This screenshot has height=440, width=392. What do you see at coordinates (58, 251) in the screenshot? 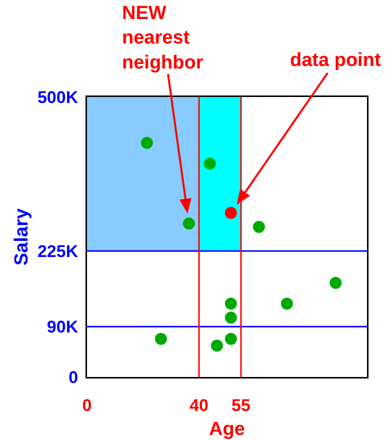
I see `y-tick-label: 225K` at bounding box center [58, 251].